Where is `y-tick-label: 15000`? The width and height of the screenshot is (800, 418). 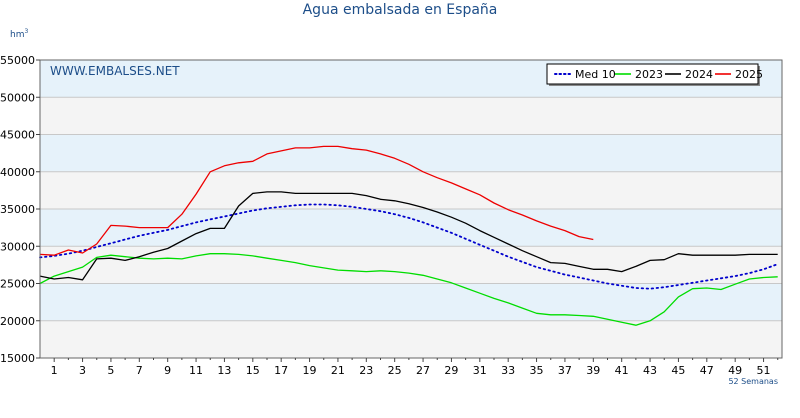 y-tick-label: 15000 is located at coordinates (17, 358).